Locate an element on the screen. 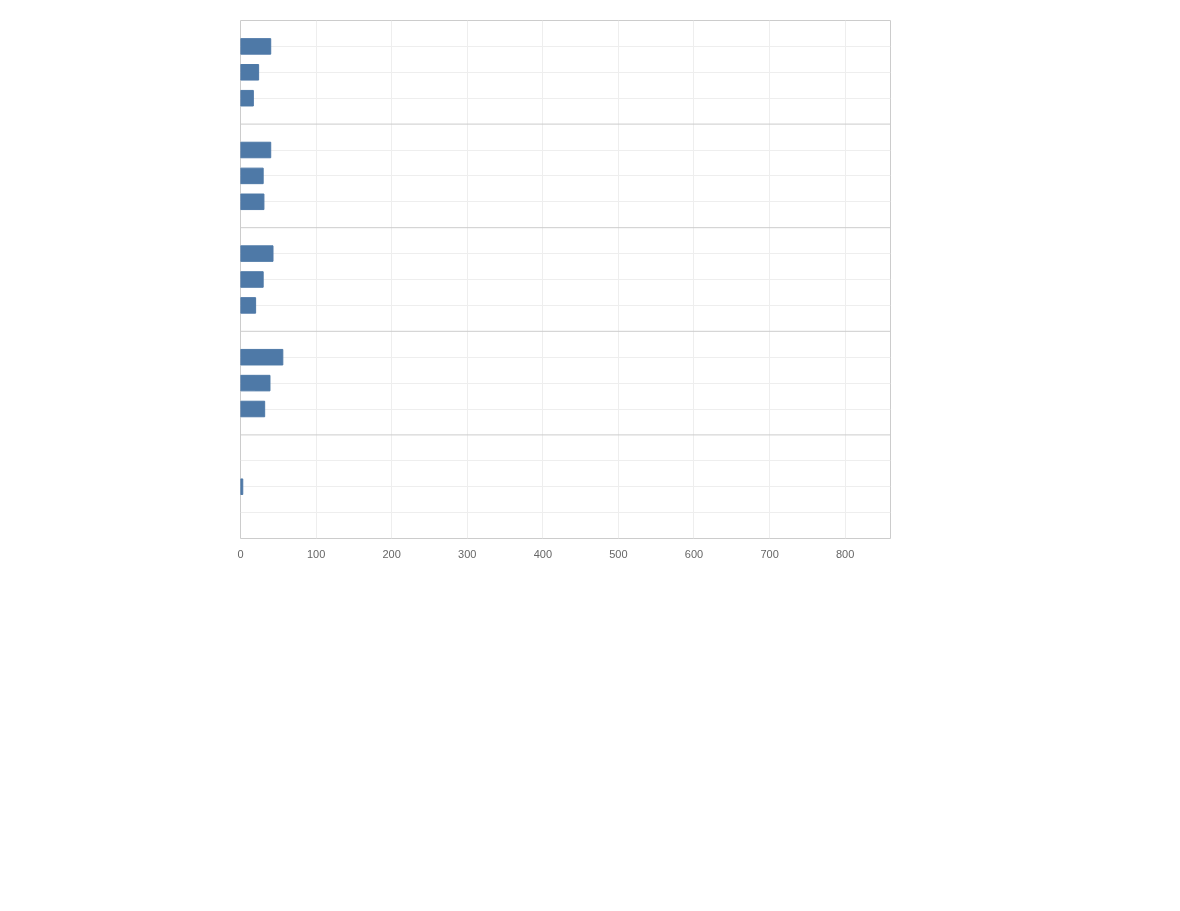 This screenshot has height=911, width=1180. x-tick-label: 400 is located at coordinates (543, 553).